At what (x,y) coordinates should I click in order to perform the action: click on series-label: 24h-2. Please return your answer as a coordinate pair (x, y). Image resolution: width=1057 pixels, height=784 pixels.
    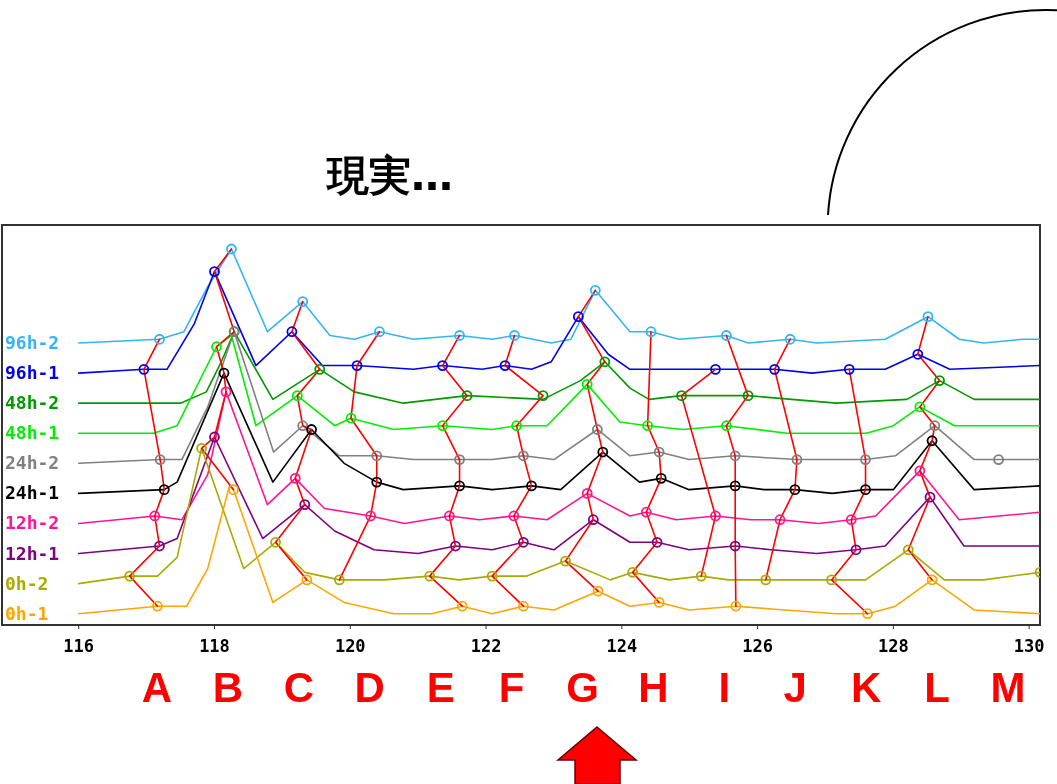
    Looking at the image, I should click on (32, 463).